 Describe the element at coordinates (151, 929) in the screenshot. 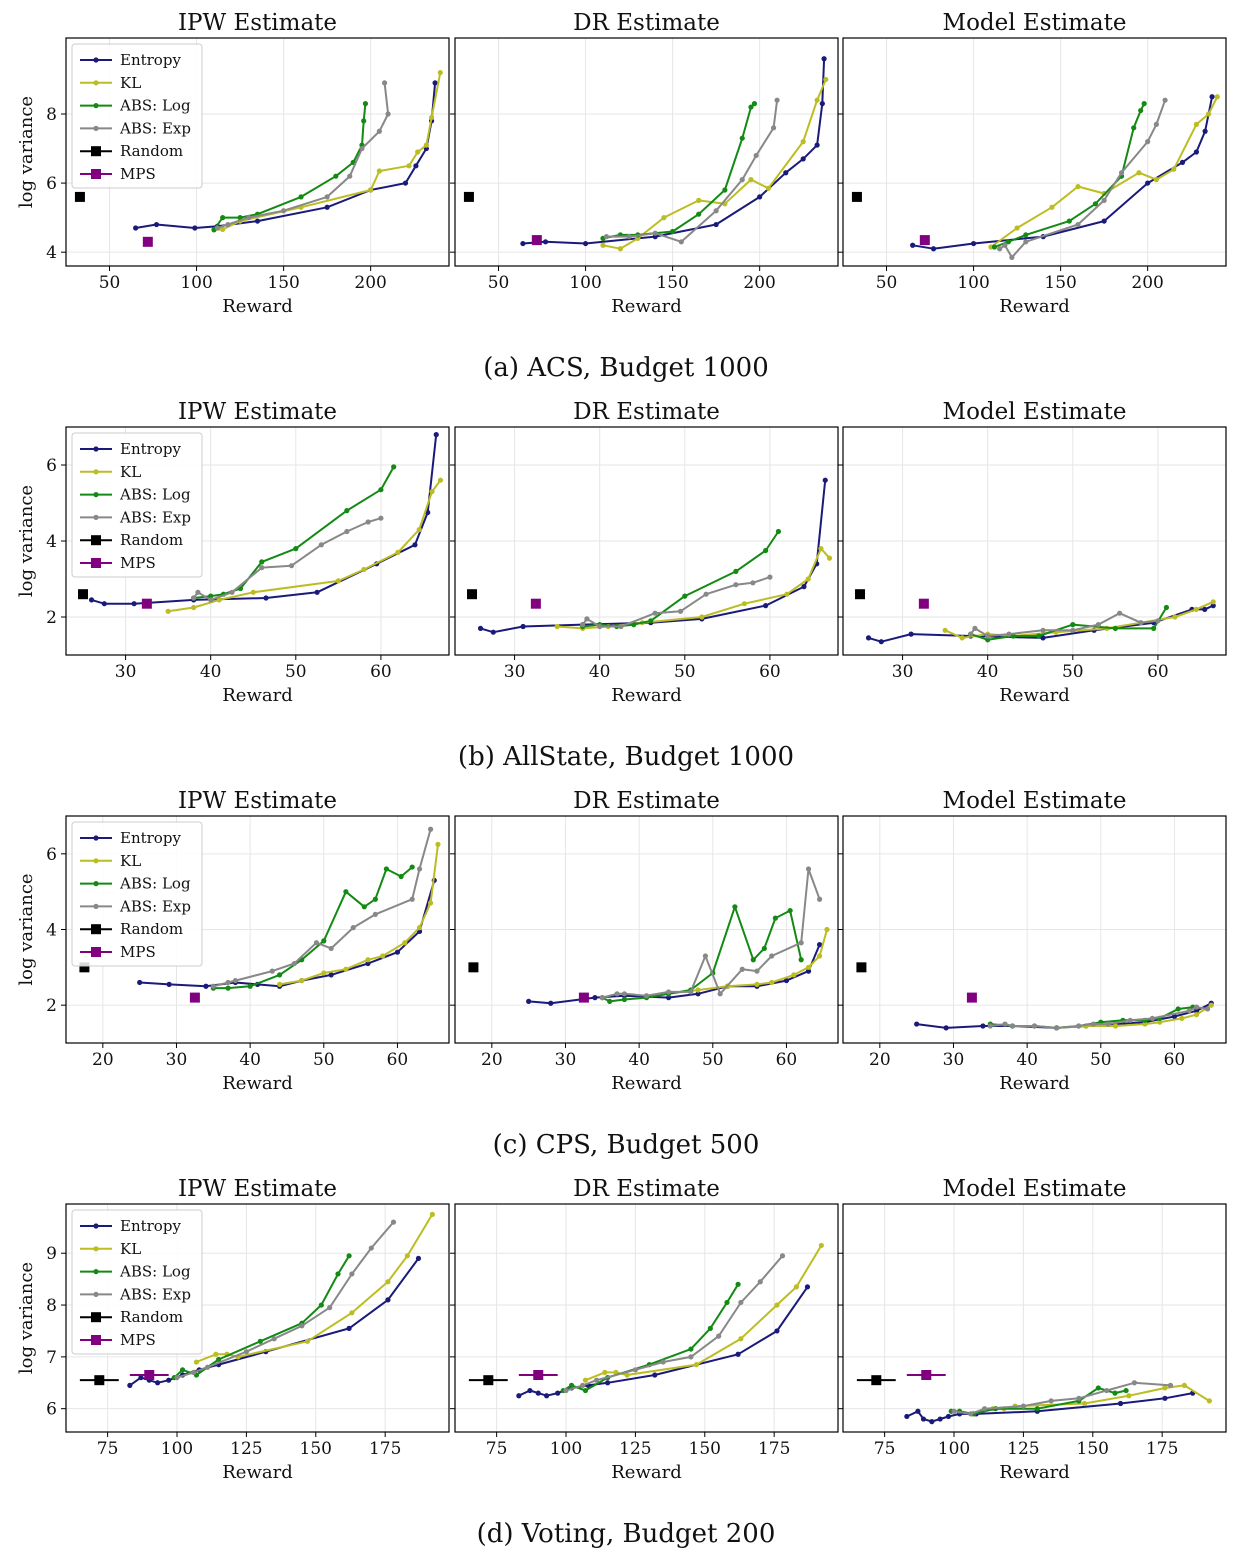

I see `legend-label-random: Random` at that location.